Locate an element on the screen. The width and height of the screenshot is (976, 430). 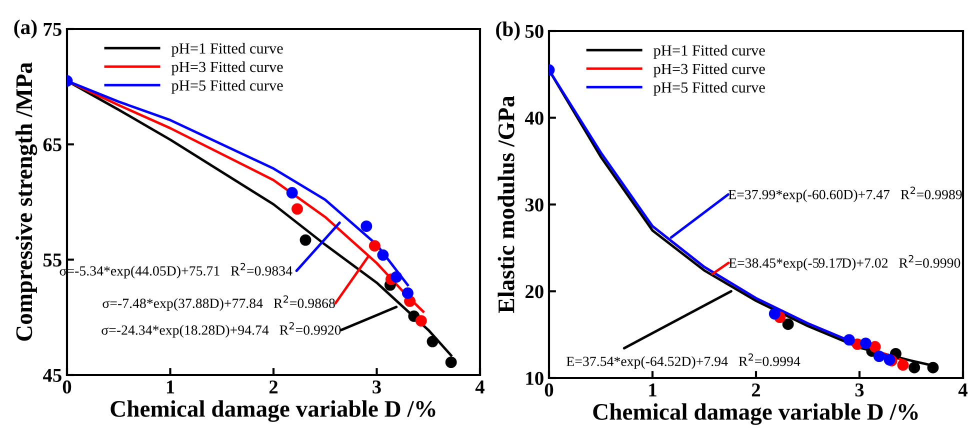
y-tick-label: 55 is located at coordinates (52, 260).